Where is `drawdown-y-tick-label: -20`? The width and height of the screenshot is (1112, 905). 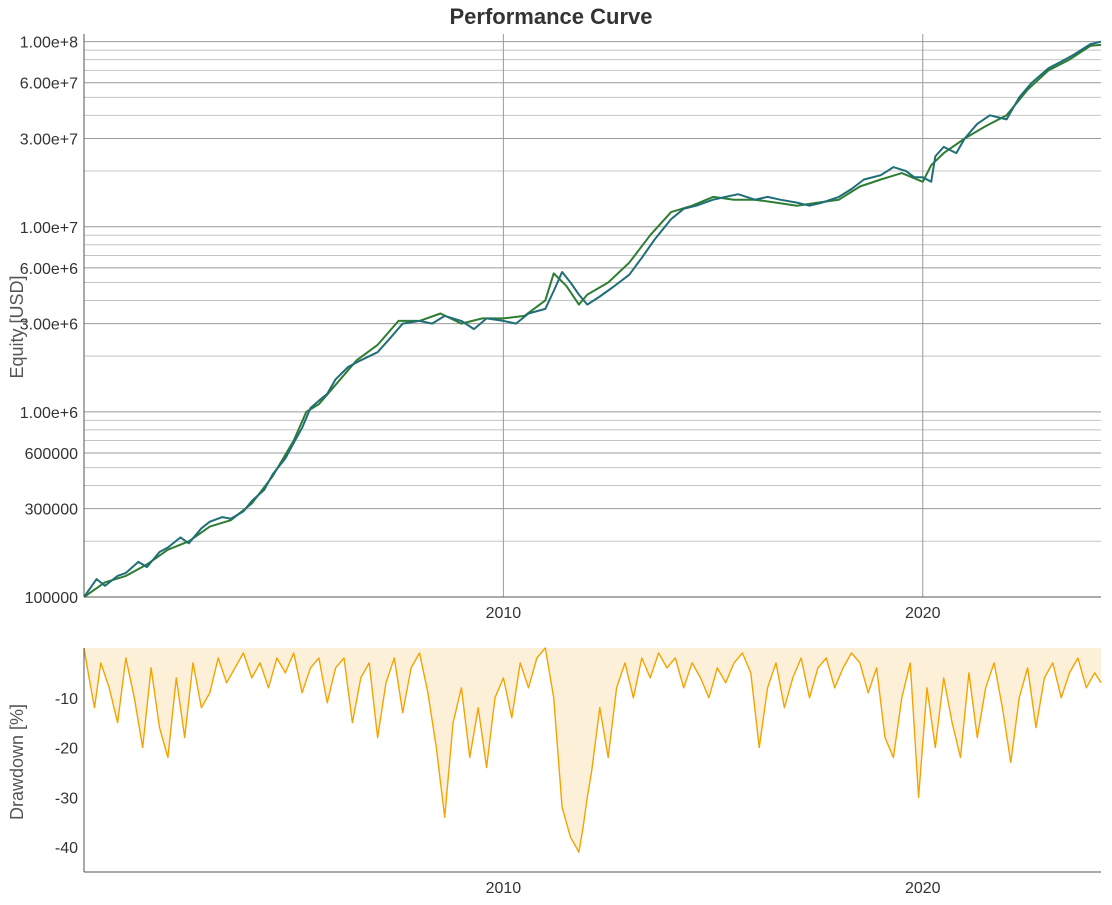
drawdown-y-tick-label: -20 is located at coordinates (66, 749).